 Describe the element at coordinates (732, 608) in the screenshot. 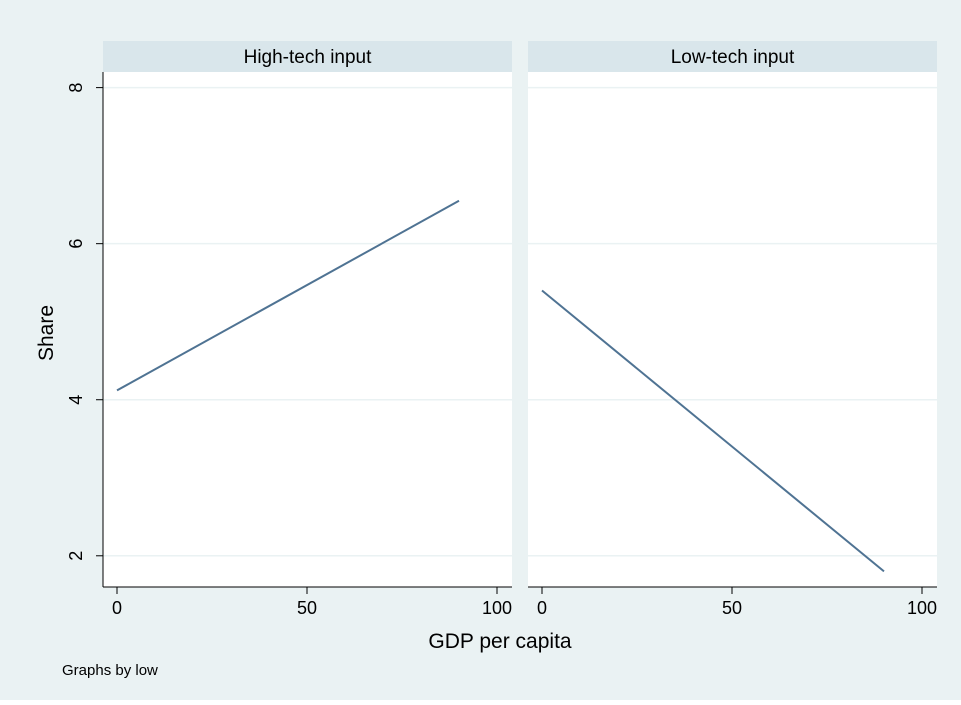

I see `x-tick-label-2-2: 50` at that location.